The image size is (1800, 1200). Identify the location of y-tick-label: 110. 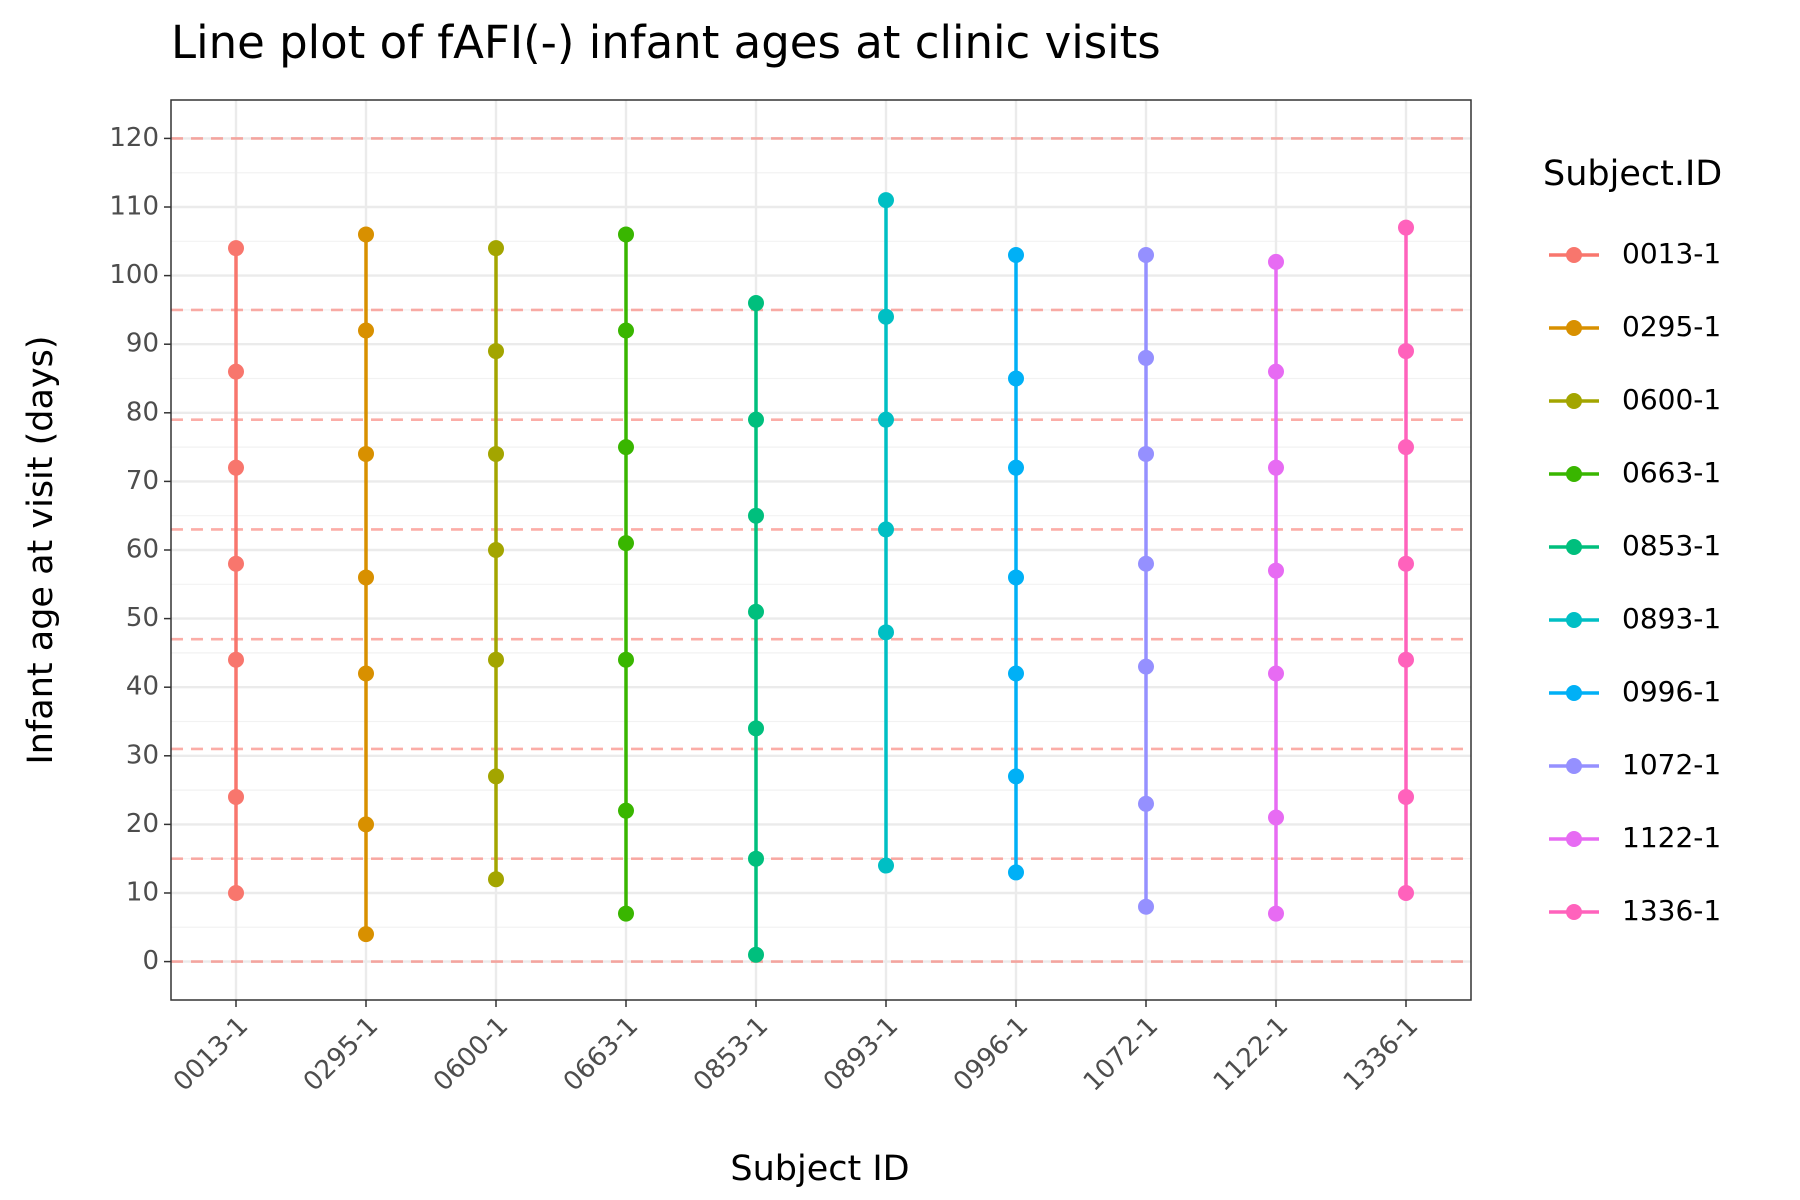
(134, 207).